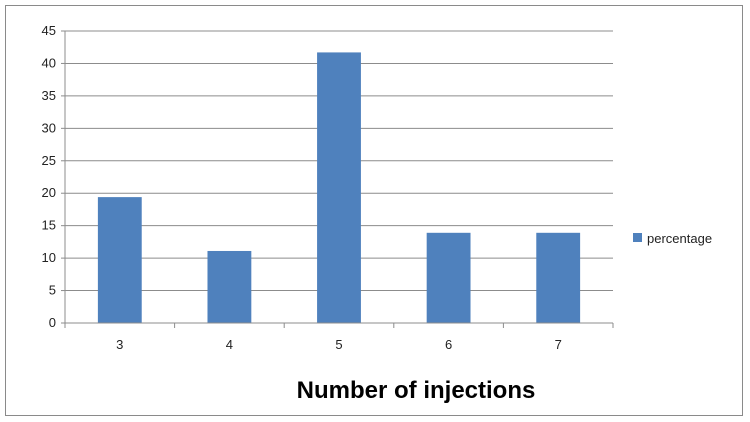 This screenshot has width=750, height=422. Describe the element at coordinates (49, 95) in the screenshot. I see `y-tick-label-35: 35` at that location.